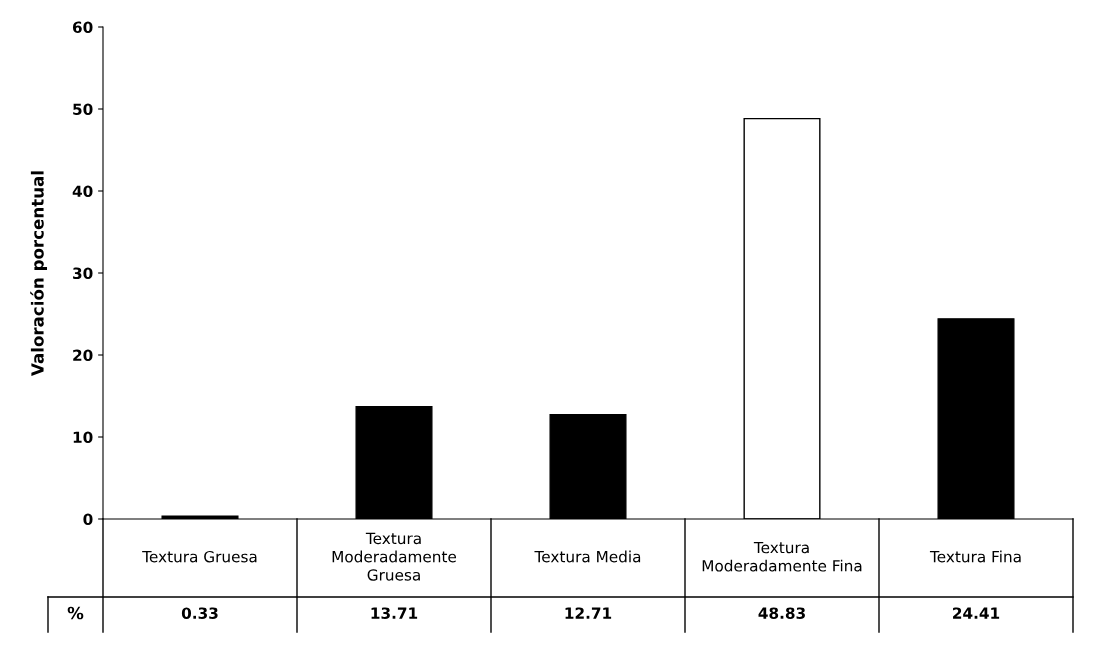 The height and width of the screenshot is (659, 1096). I want to click on data-label: 48.83, so click(781, 613).